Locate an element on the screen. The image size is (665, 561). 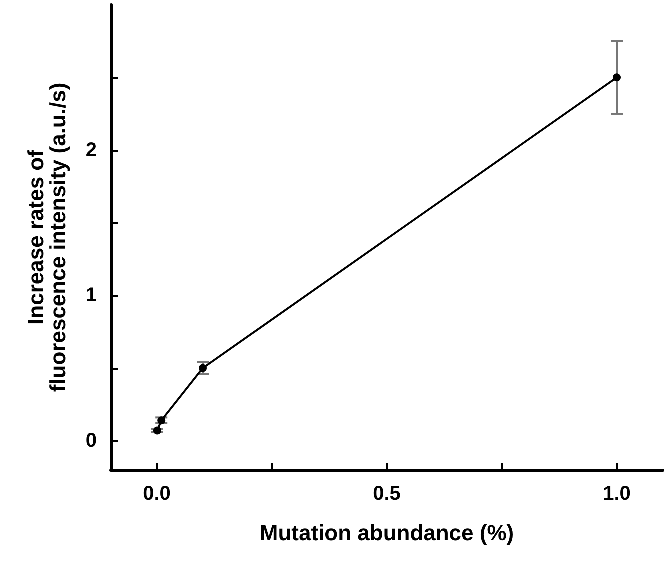
x-tick-label: 1.0 is located at coordinates (617, 494).